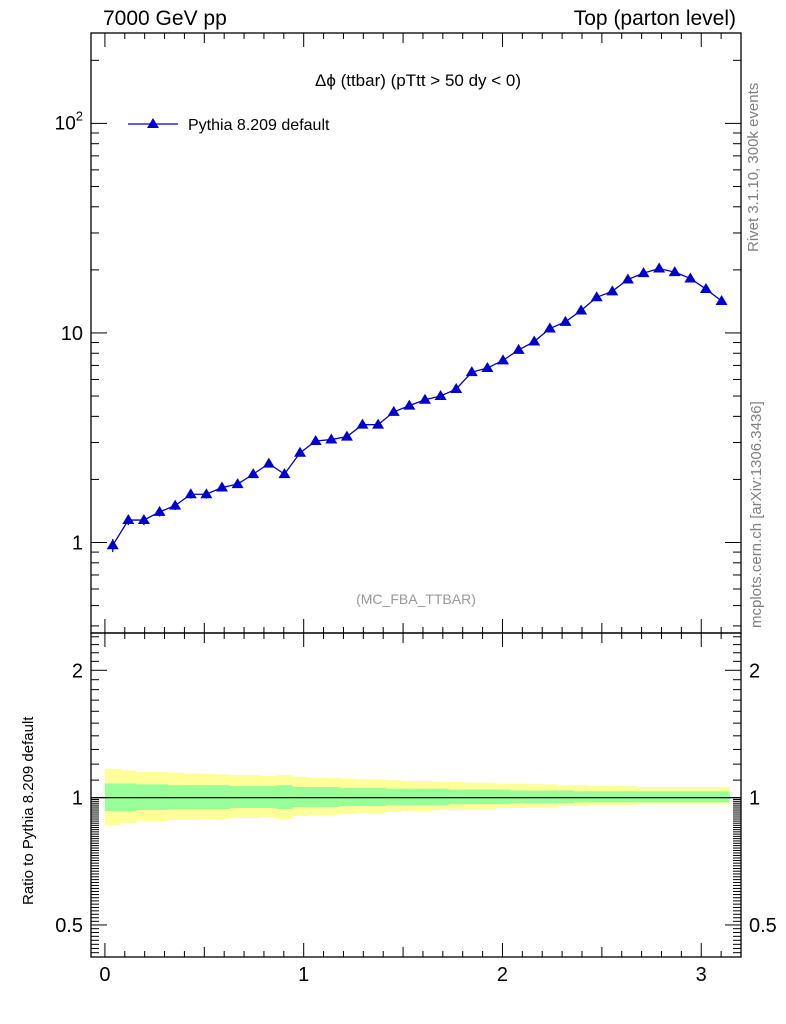  What do you see at coordinates (153, 123) in the screenshot?
I see `legend-marker` at bounding box center [153, 123].